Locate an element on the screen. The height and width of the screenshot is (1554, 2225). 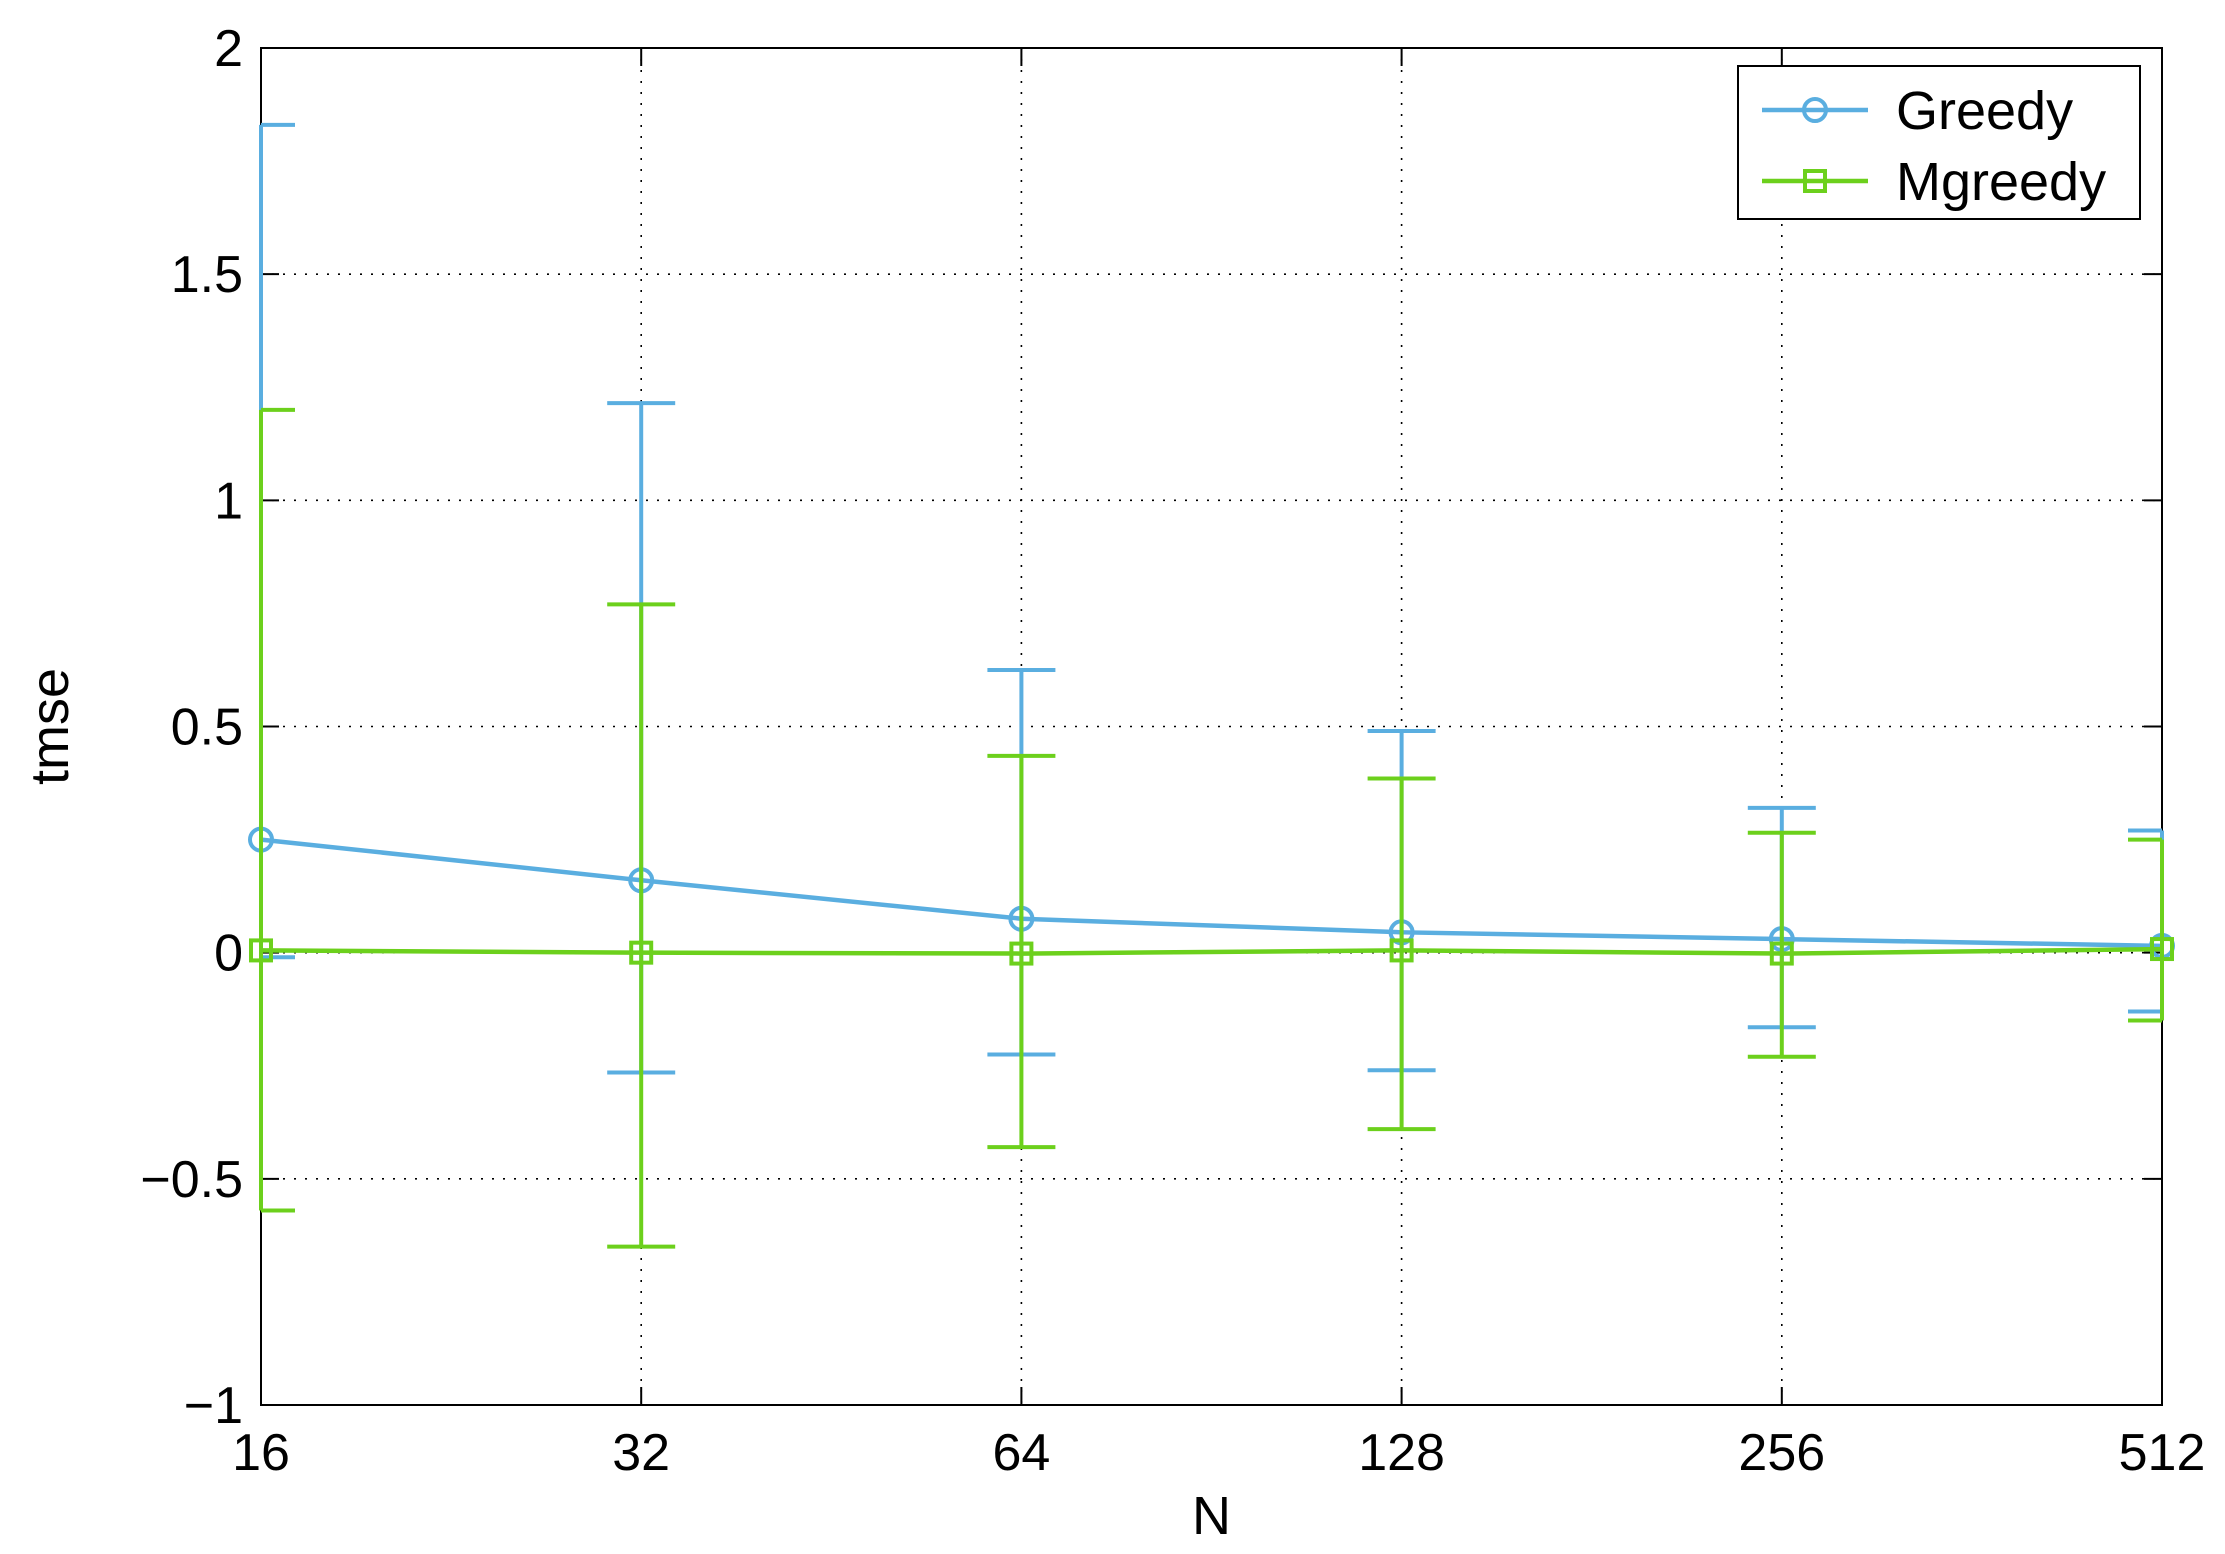
x-tick-label: 64 is located at coordinates (1021, 1453).